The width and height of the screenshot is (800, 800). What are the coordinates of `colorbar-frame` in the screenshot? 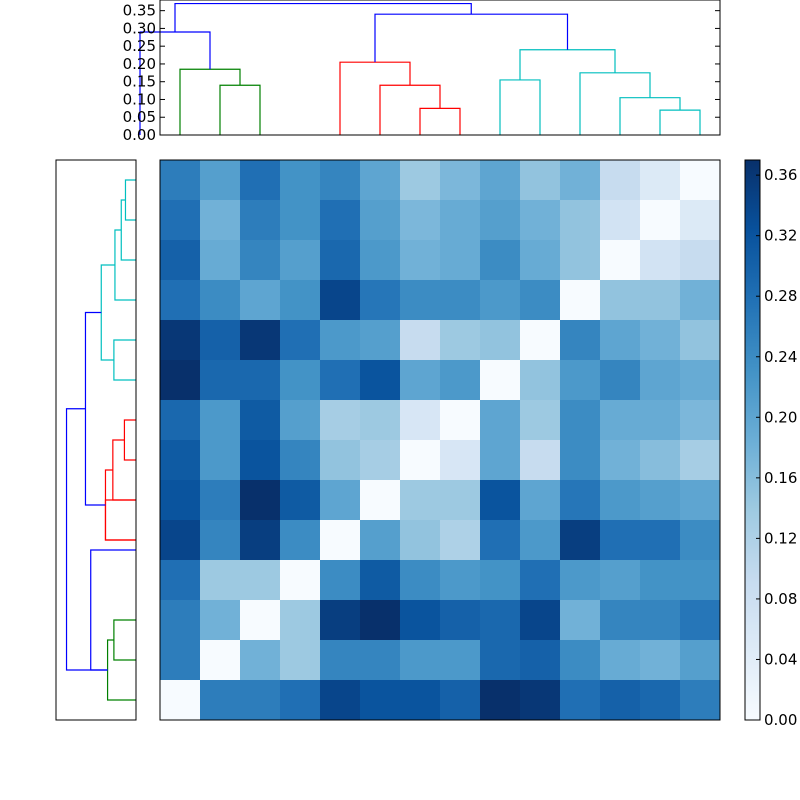 It's located at (752, 440).